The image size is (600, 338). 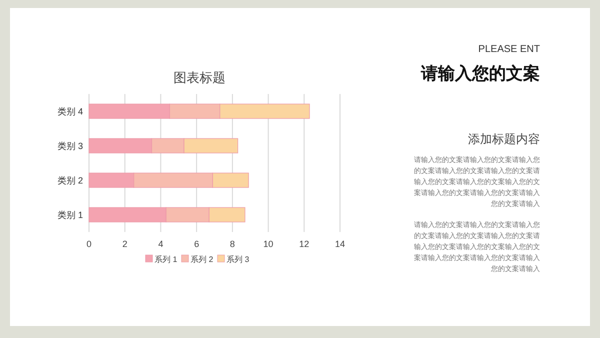 What do you see at coordinates (480, 74) in the screenshot?
I see `text: 请输入您的文案` at bounding box center [480, 74].